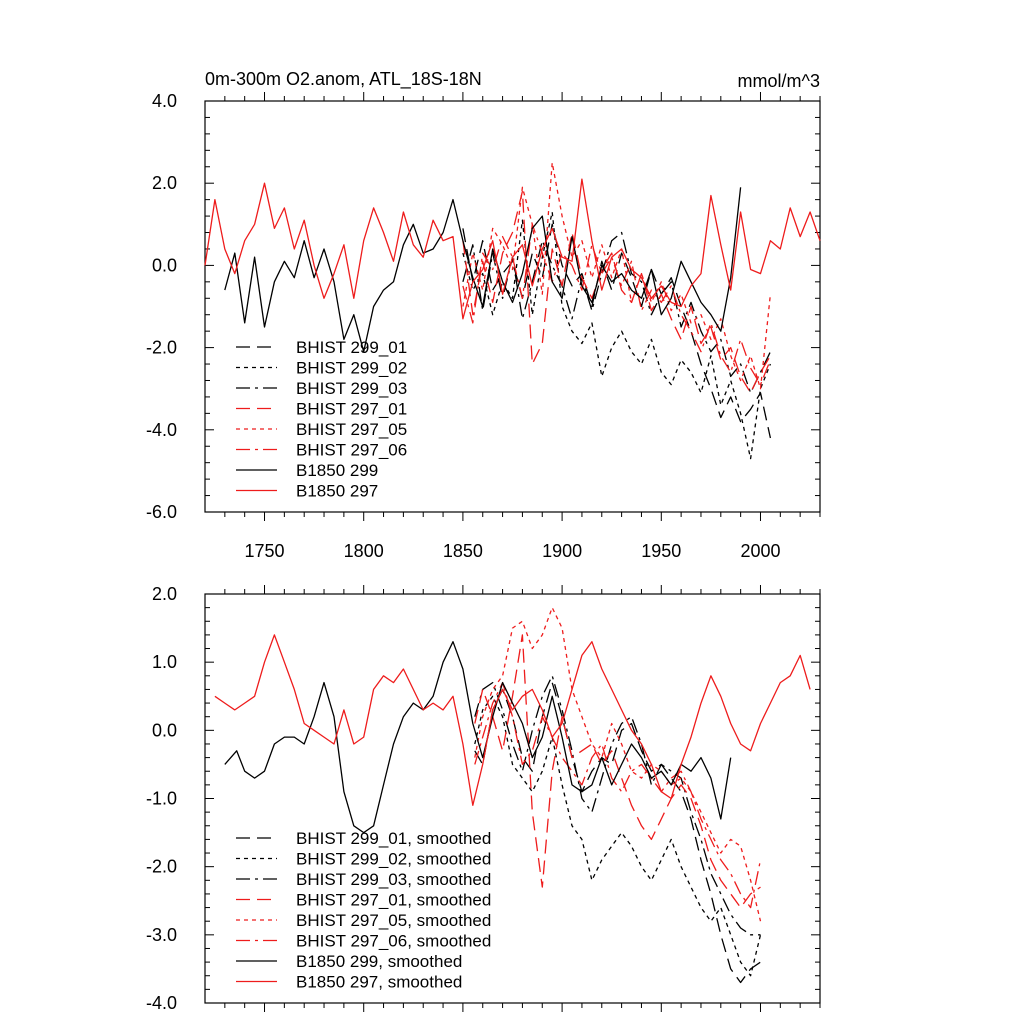 The width and height of the screenshot is (1024, 1024). I want to click on legend-label: B1850 299, so click(337, 470).